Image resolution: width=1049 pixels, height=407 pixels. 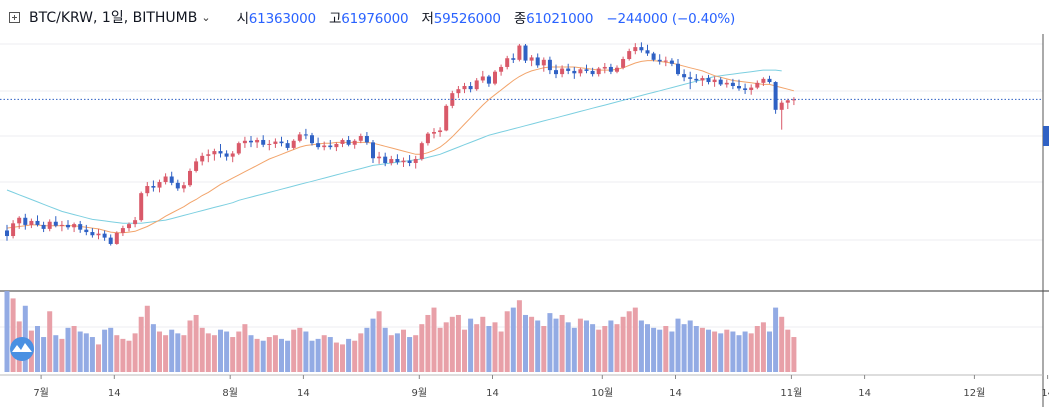 I want to click on volume-indicator-badge, so click(x=22, y=349).